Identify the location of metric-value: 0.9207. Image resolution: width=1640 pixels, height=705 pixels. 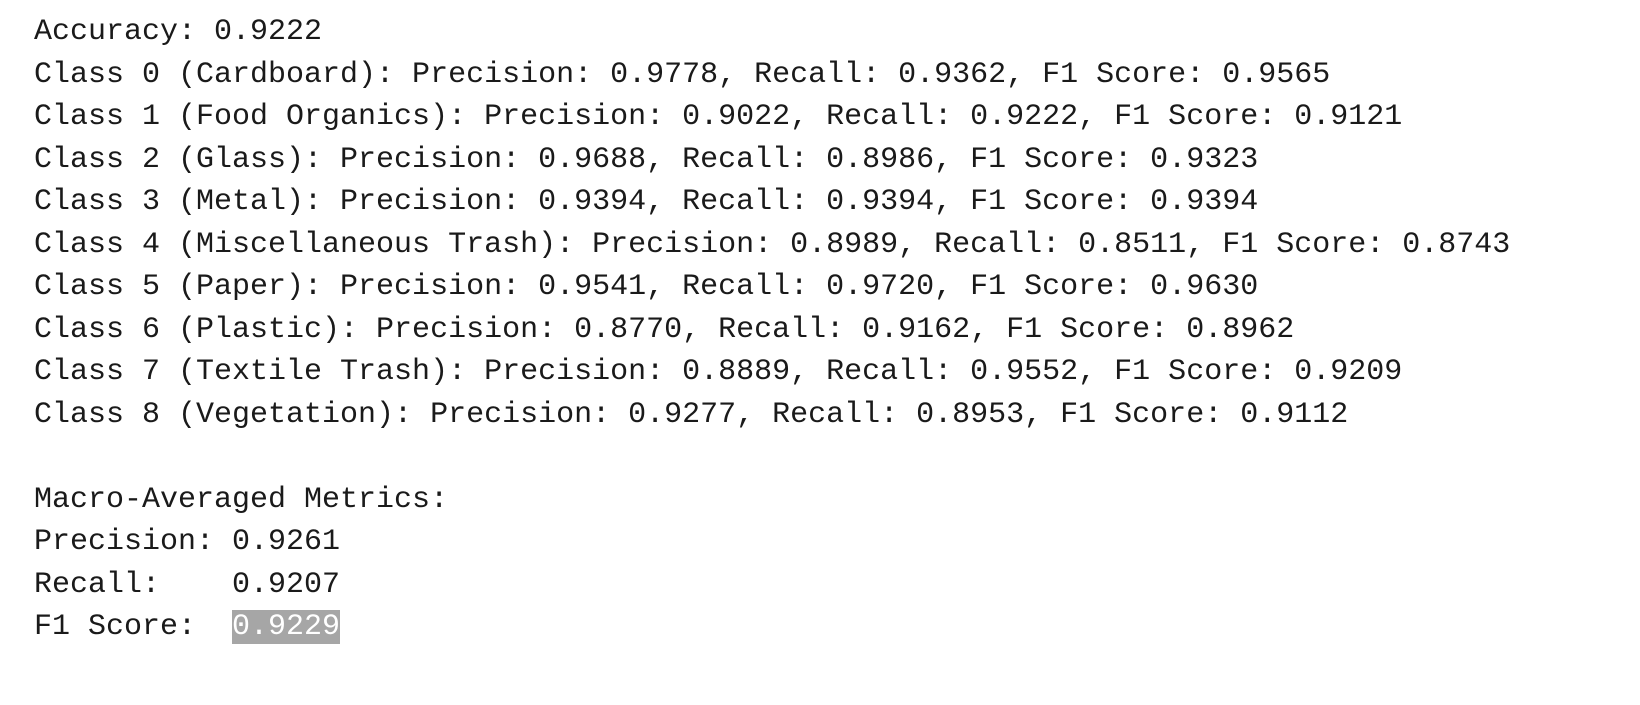
(286, 584).